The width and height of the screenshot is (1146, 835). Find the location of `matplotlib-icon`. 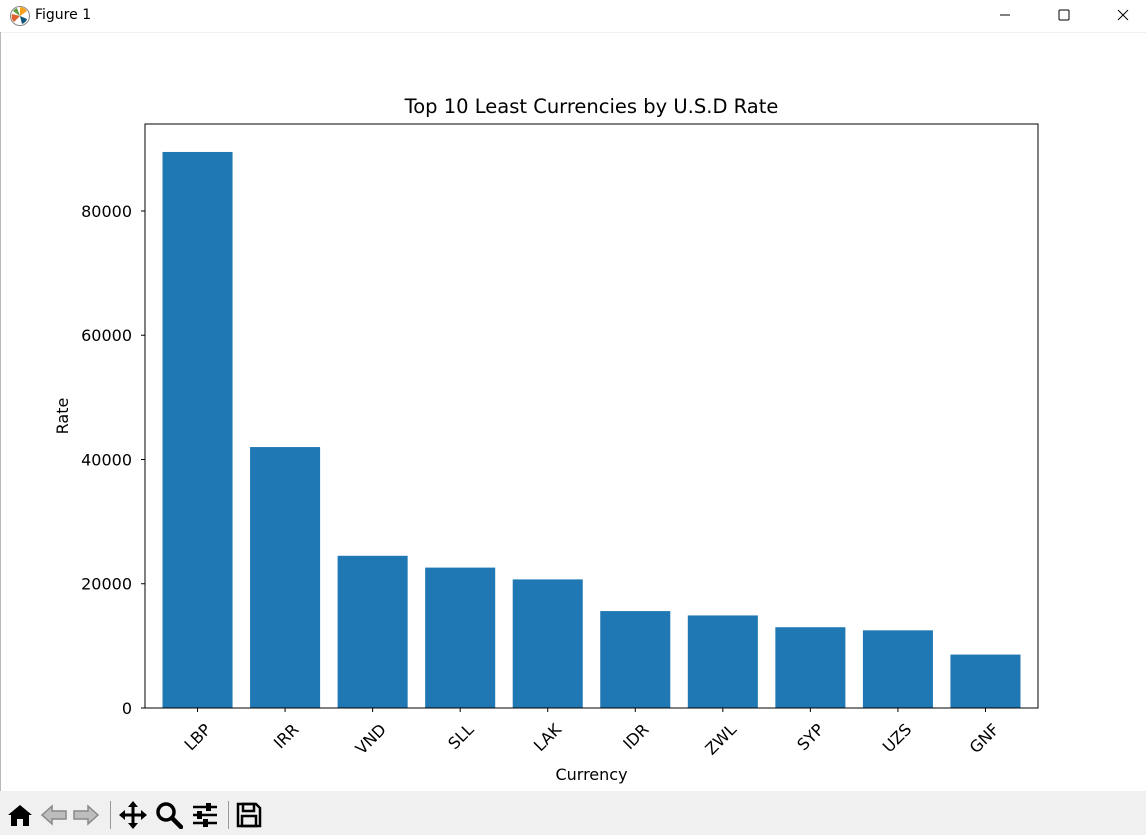

matplotlib-icon is located at coordinates (20, 16).